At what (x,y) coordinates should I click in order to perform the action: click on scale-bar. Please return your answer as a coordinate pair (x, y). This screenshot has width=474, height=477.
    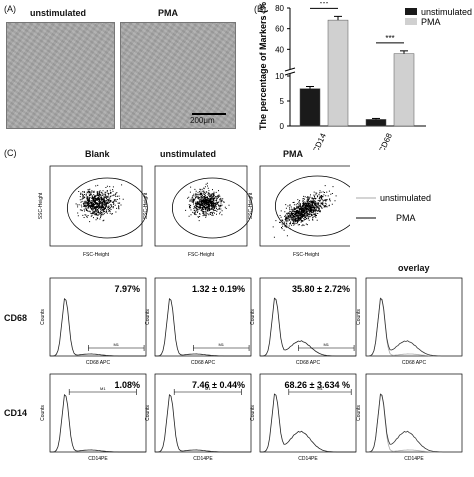
    Looking at the image, I should click on (209, 114).